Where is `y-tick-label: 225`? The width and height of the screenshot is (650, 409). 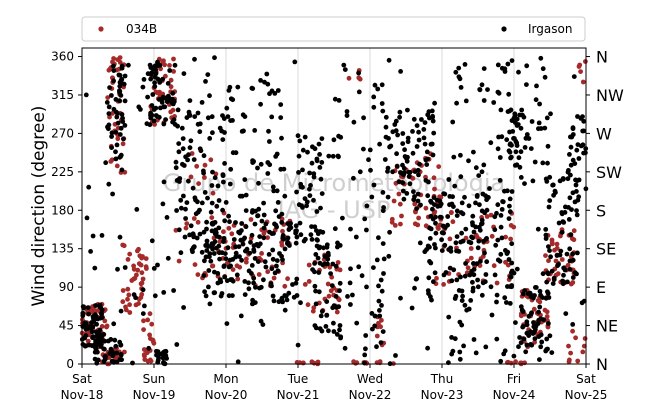
y-tick-label: 225 is located at coordinates (62, 172).